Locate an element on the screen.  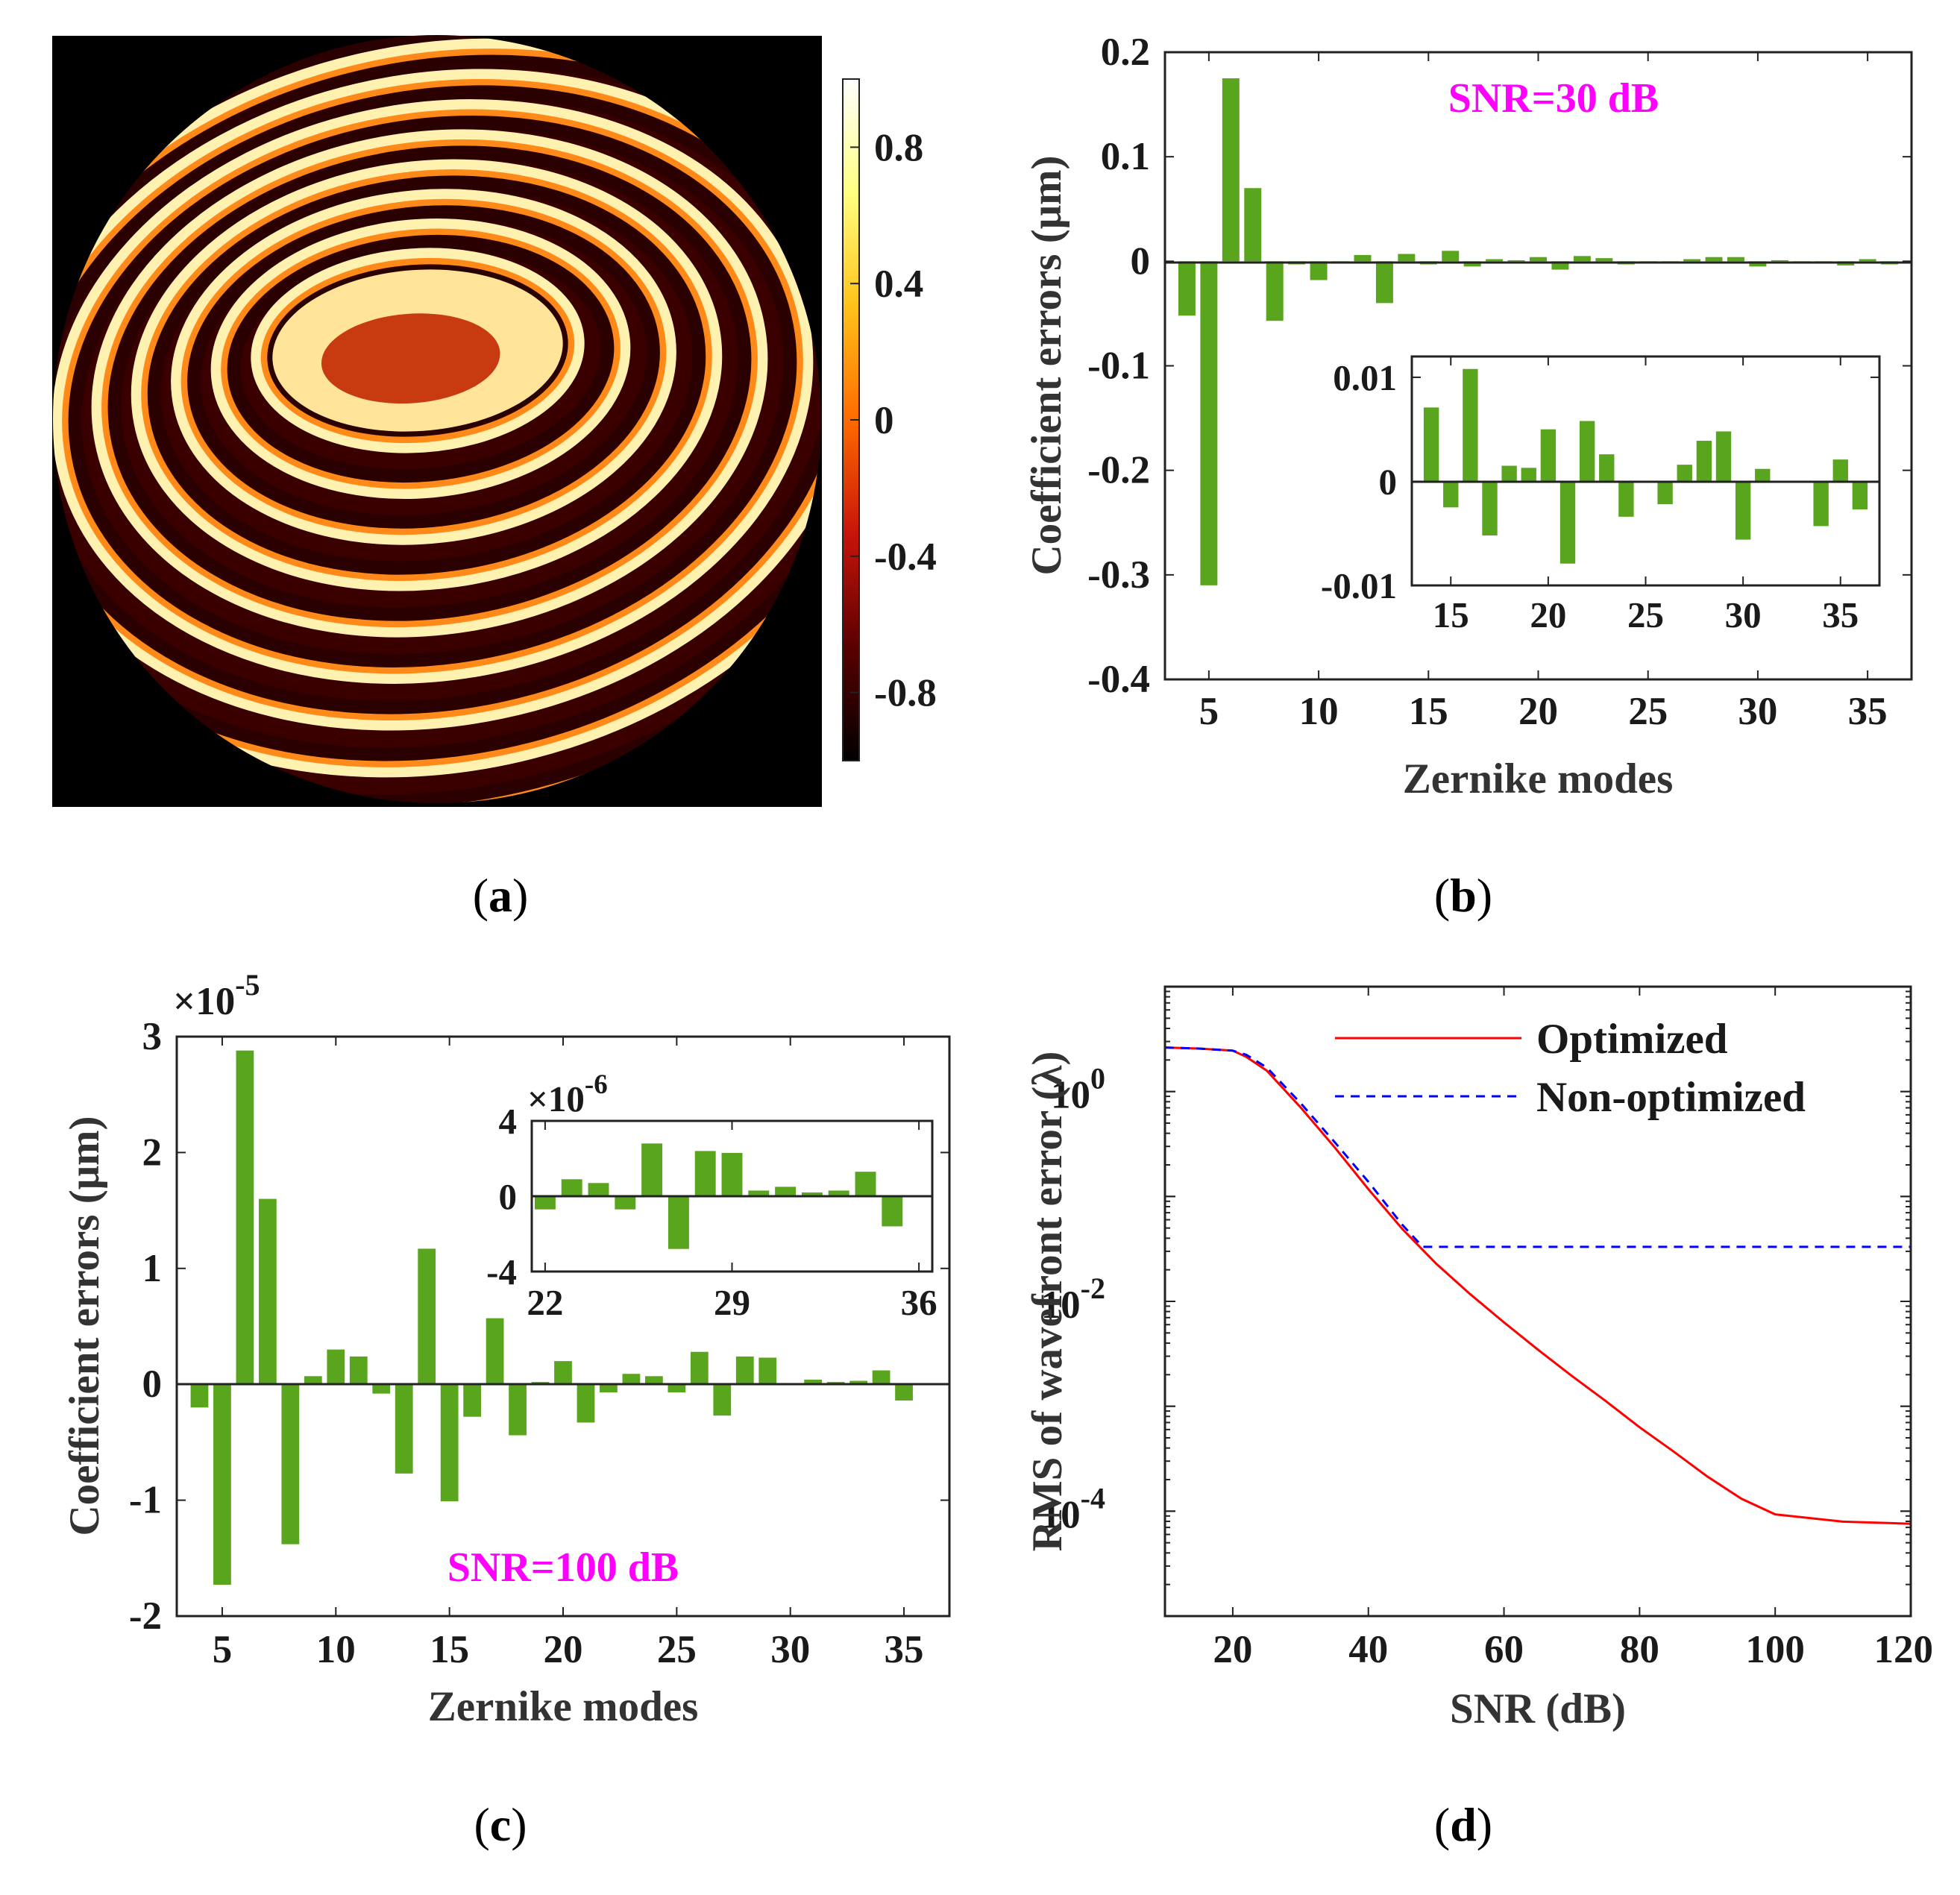
ytick-label: -0.1 is located at coordinates (1118, 366).